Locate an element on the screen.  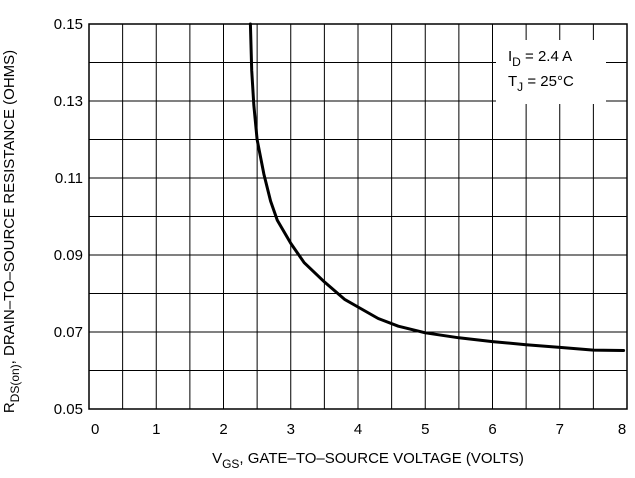
y-tick-label: 0.15 is located at coordinates (68, 24).